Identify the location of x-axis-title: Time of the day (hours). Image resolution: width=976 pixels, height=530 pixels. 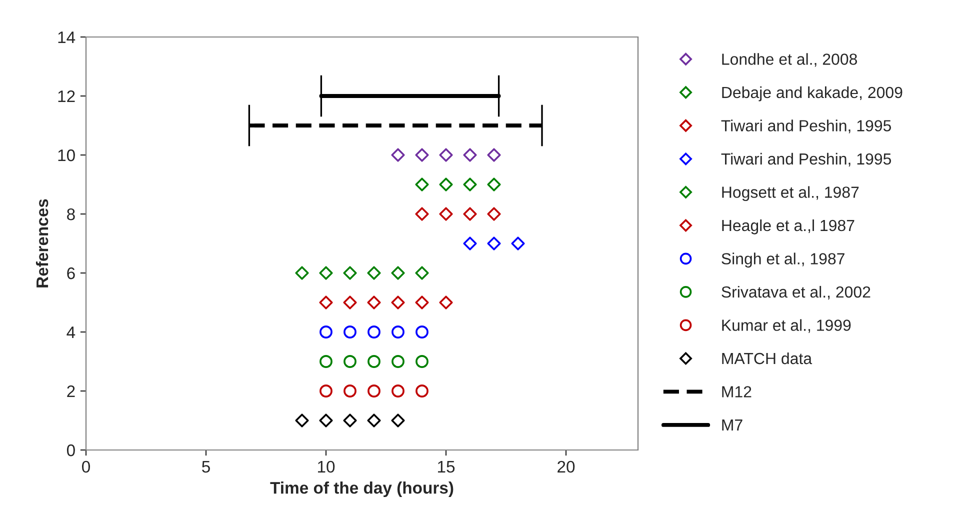
(362, 490).